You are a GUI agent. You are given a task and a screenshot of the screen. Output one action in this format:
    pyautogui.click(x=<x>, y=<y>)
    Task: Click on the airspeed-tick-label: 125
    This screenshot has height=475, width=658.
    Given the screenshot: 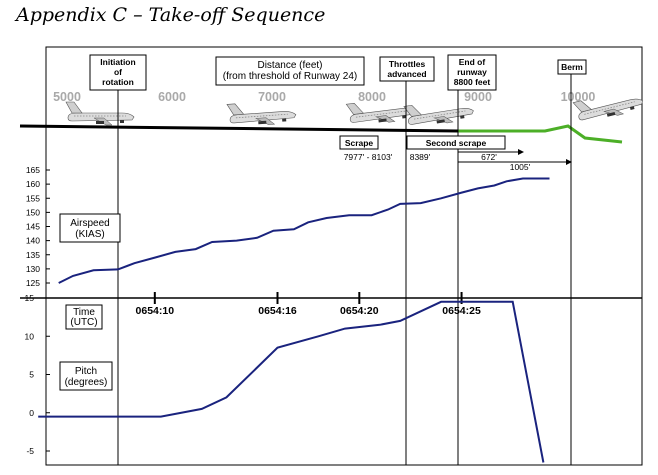 What is the action you would take?
    pyautogui.click(x=33, y=283)
    